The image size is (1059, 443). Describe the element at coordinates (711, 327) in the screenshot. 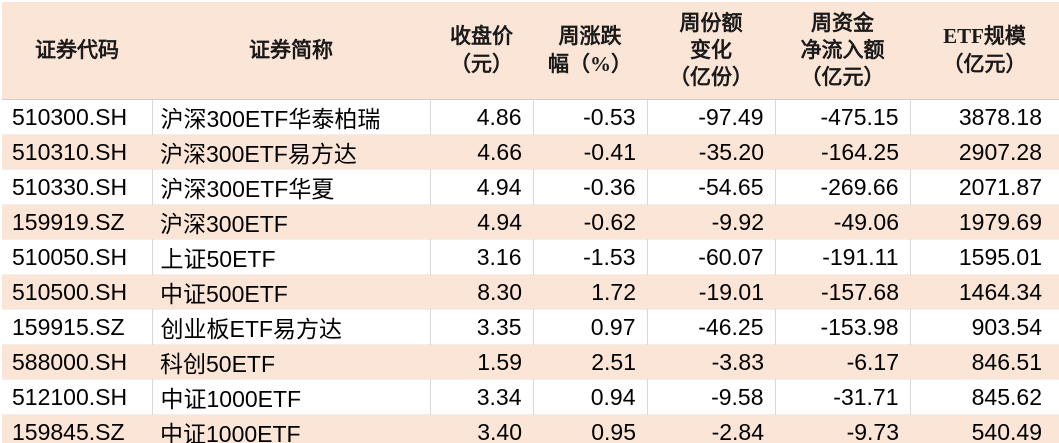

I see `cell-share-chg: -46.25` at that location.